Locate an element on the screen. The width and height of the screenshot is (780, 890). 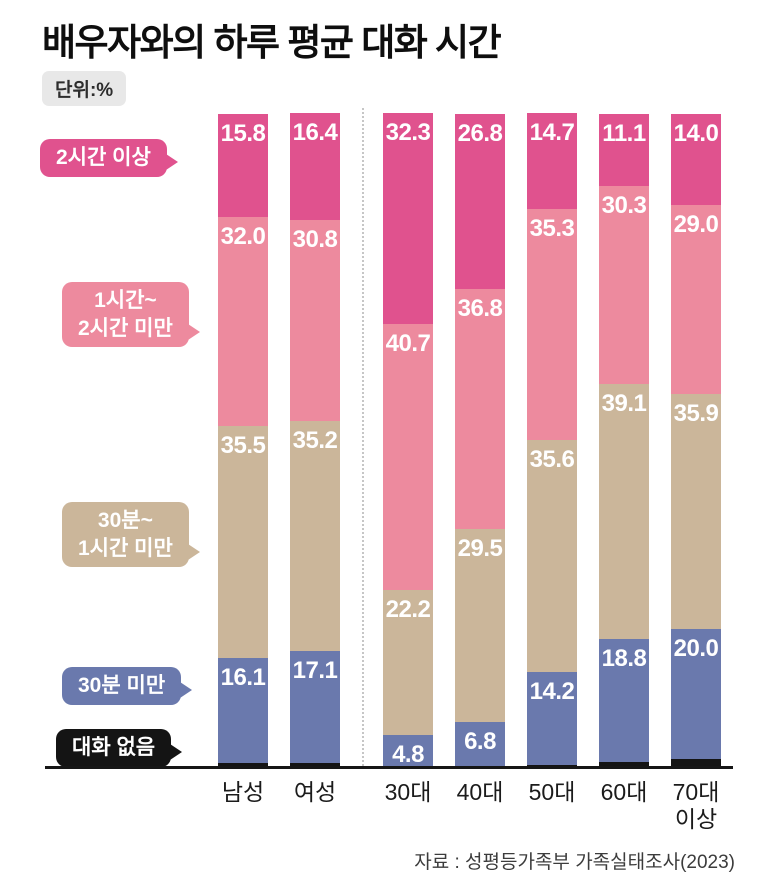
segment-over-2h: 16.4 is located at coordinates (315, 167).